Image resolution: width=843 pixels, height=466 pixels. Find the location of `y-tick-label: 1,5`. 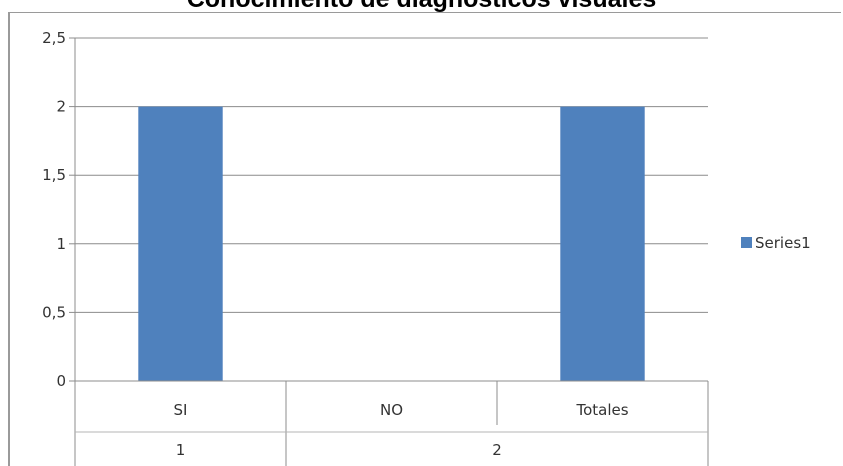

y-tick-label: 1,5 is located at coordinates (54, 175).